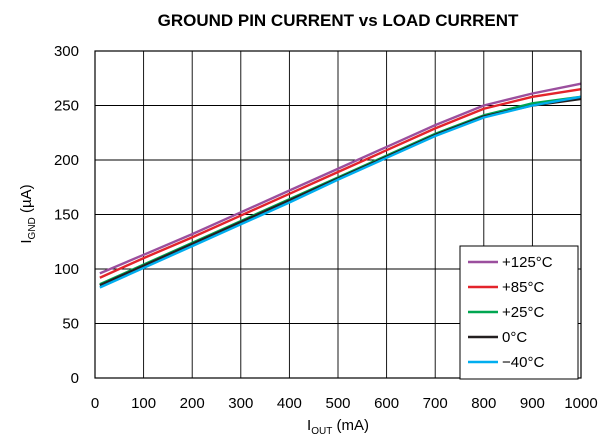  What do you see at coordinates (386, 403) in the screenshot?
I see `x-tick-label: 600` at bounding box center [386, 403].